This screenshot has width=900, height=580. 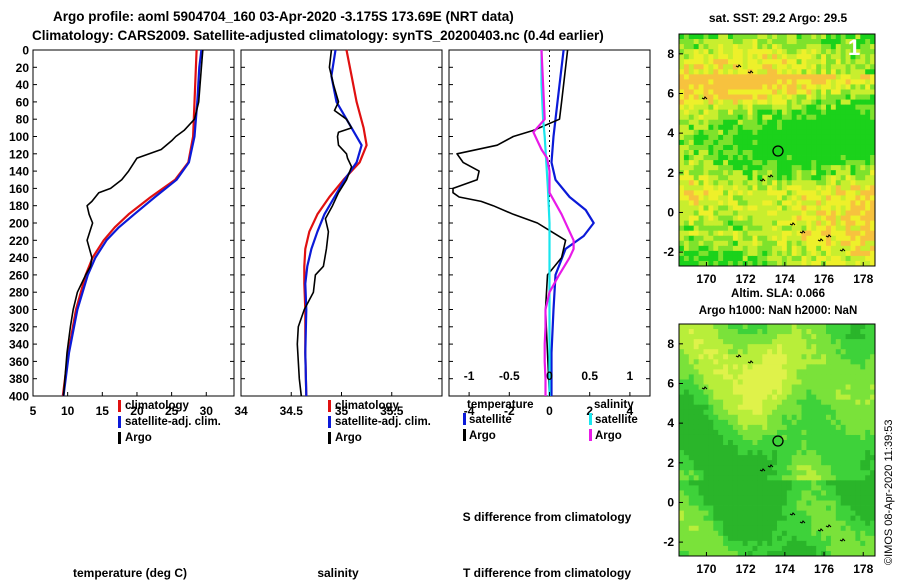 I want to click on map-x-tick-label: 170, so click(x=706, y=569).